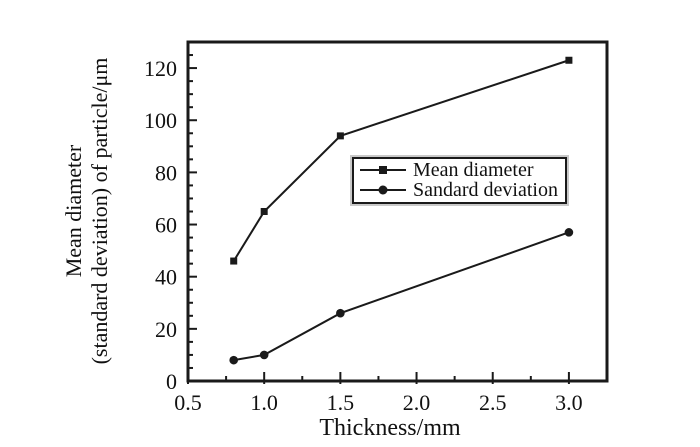 The height and width of the screenshot is (447, 700). Describe the element at coordinates (493, 402) in the screenshot. I see `x-tick-label: 2.5` at that location.